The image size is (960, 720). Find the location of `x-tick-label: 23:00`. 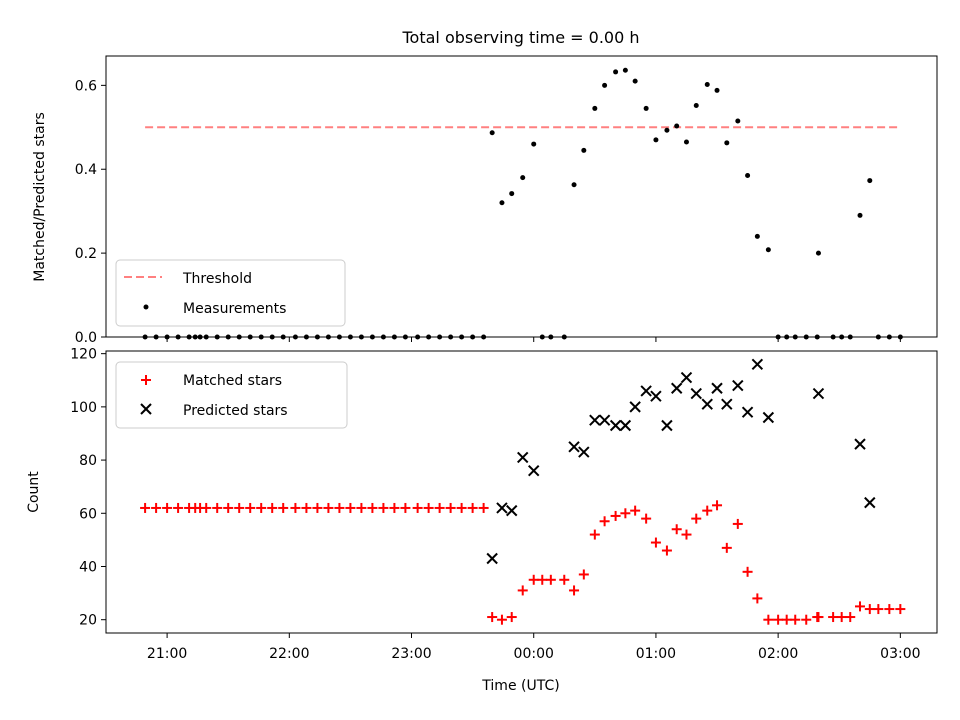

x-tick-label: 23:00 is located at coordinates (411, 654).